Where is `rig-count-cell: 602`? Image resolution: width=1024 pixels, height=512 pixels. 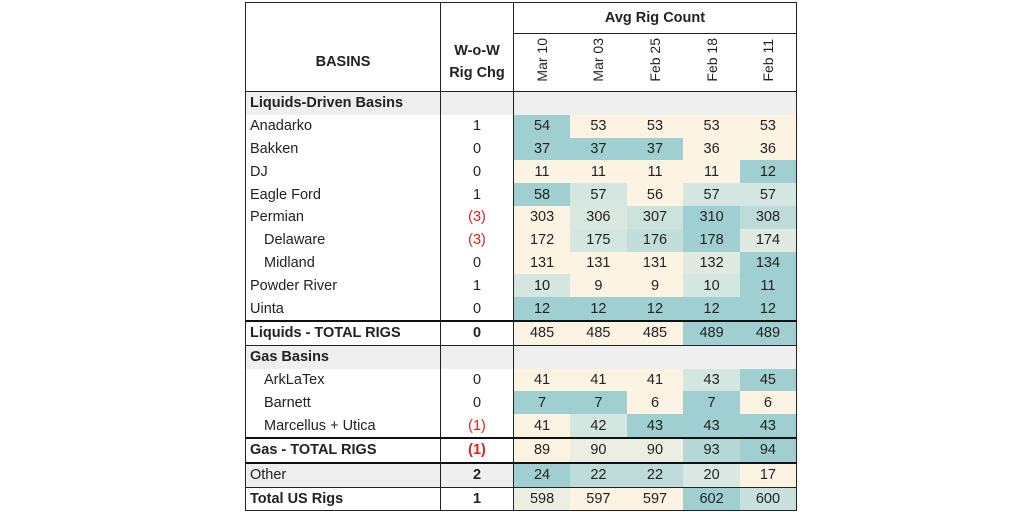 rig-count-cell: 602 is located at coordinates (711, 499).